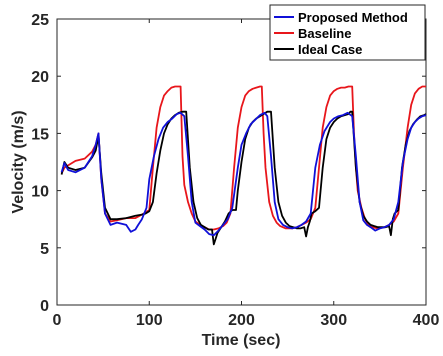 The height and width of the screenshot is (356, 443). I want to click on y-tick-label: 0, so click(44, 306).